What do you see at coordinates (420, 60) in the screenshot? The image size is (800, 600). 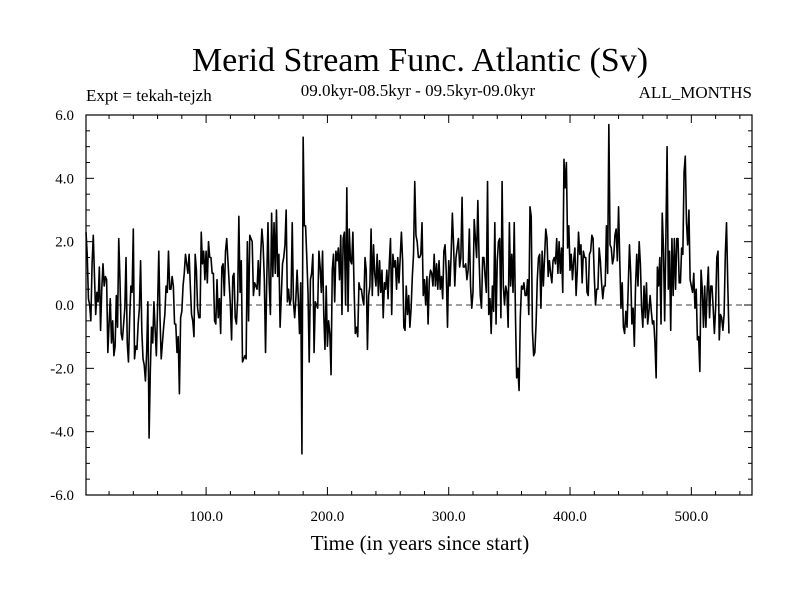 I see `chart-title: Merid Stream Func. Atlantic (Sv)` at bounding box center [420, 60].